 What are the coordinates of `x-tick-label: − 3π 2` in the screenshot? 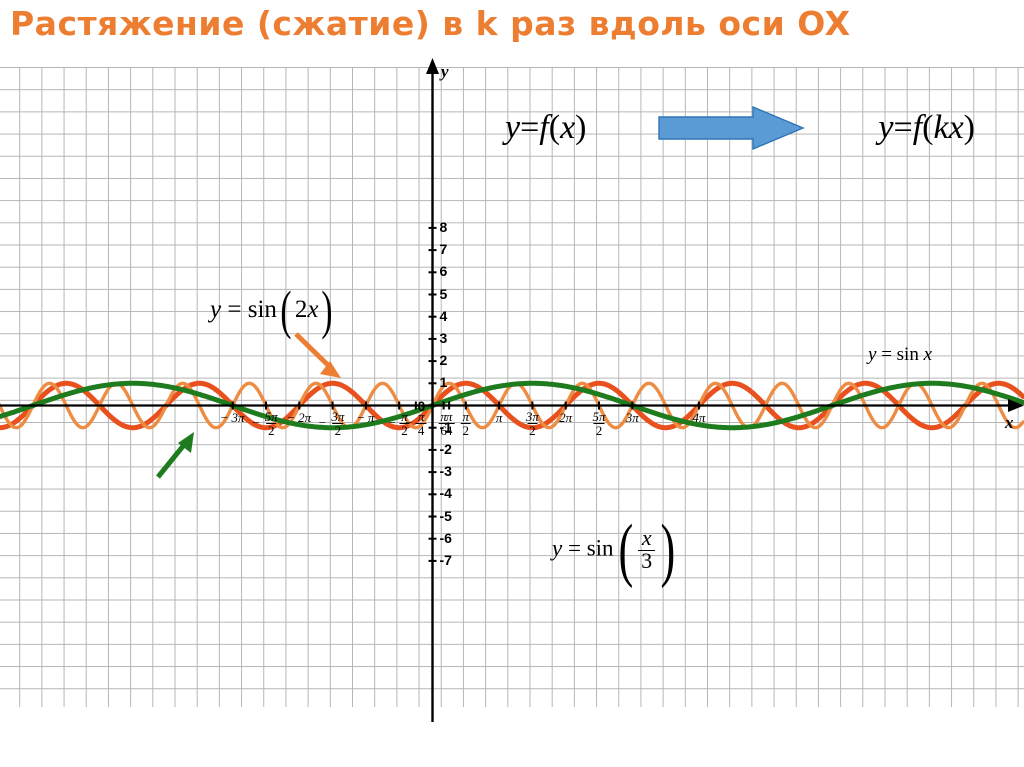 It's located at (331, 423).